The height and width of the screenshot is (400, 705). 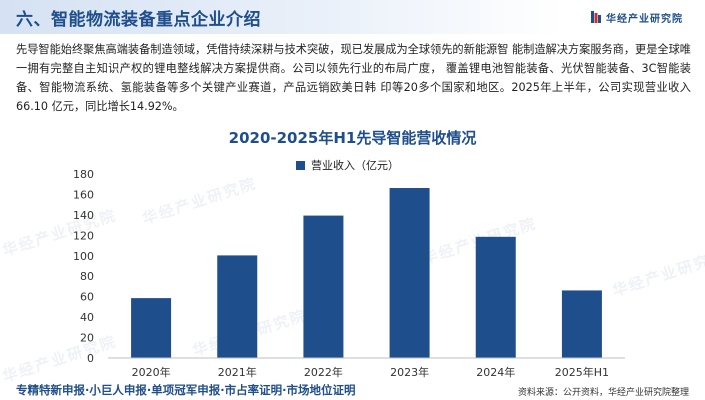 What do you see at coordinates (409, 372) in the screenshot?
I see `x-tick-label: 2023年` at bounding box center [409, 372].